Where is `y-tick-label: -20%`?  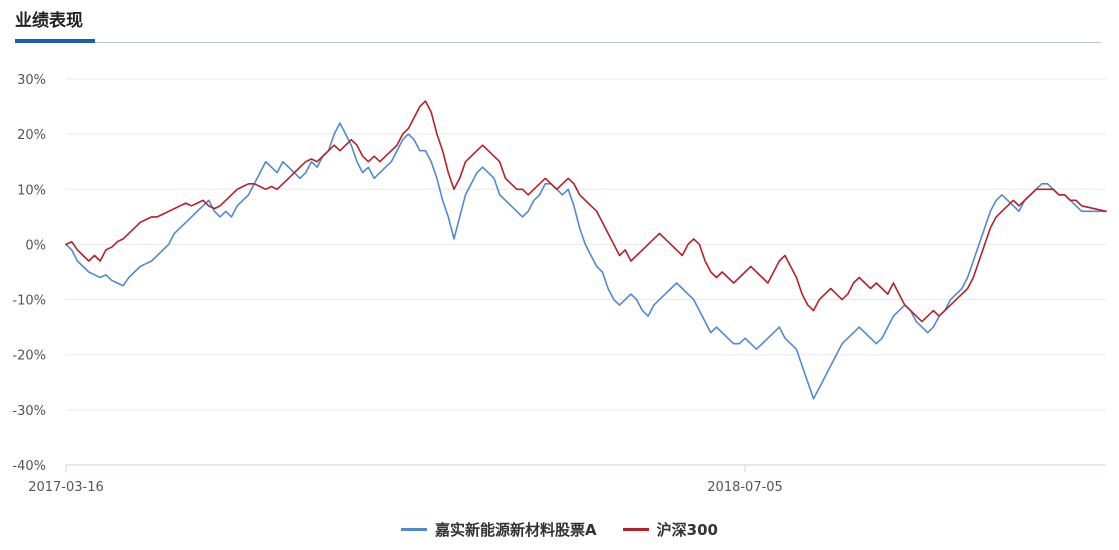 y-tick-label: -20% is located at coordinates (29, 356).